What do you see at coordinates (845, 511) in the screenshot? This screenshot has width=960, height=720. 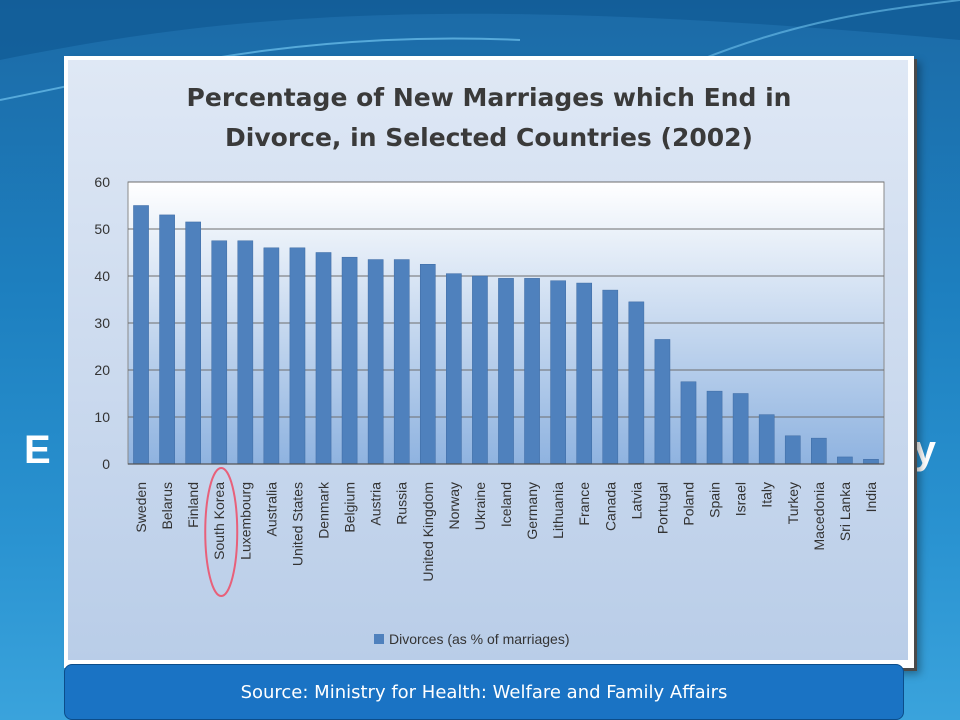 I see `x-tick-label: Sri Lanka` at bounding box center [845, 511].